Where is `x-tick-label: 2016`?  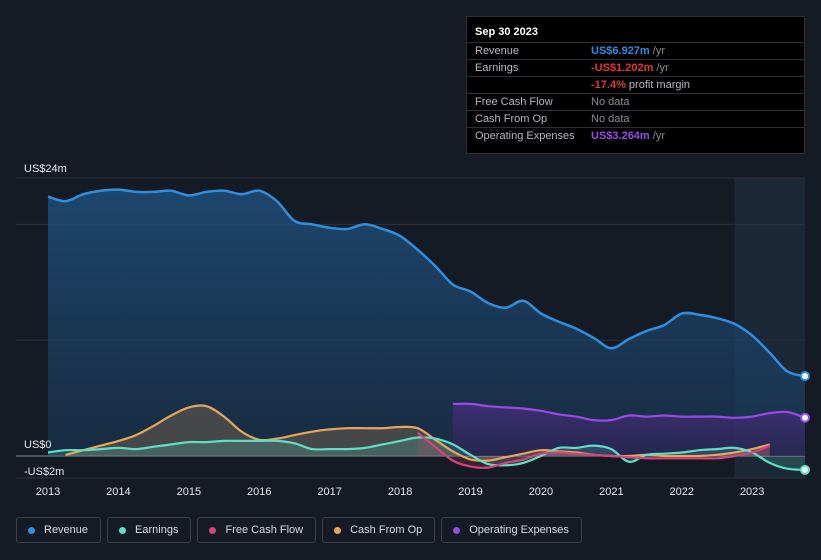 x-tick-label: 2016 is located at coordinates (259, 492).